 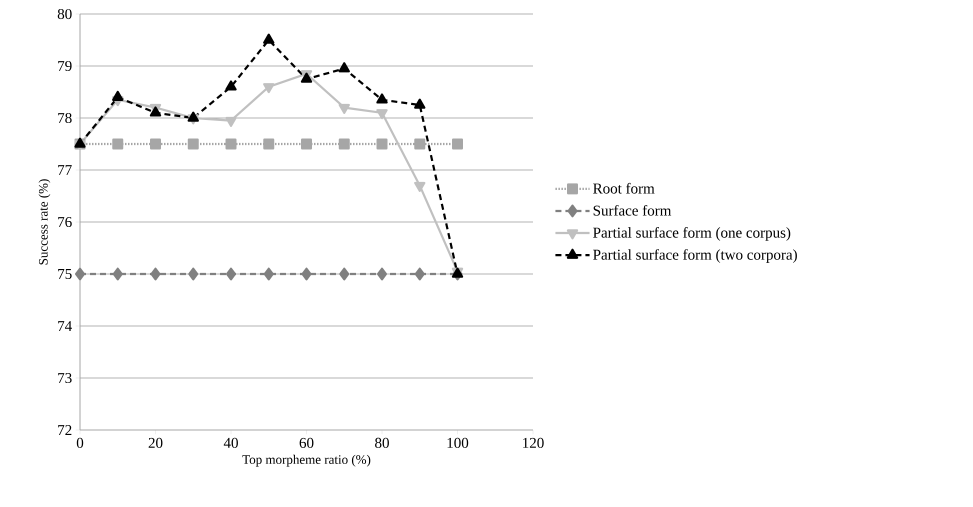 I want to click on y-tick-label: 73, so click(x=65, y=378).